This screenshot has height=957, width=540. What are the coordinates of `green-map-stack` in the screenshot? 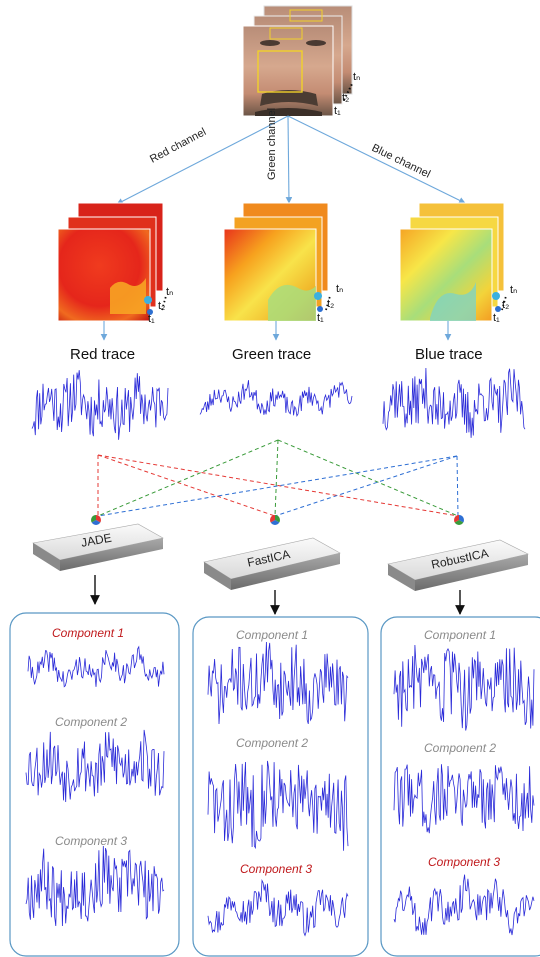 It's located at (276, 262).